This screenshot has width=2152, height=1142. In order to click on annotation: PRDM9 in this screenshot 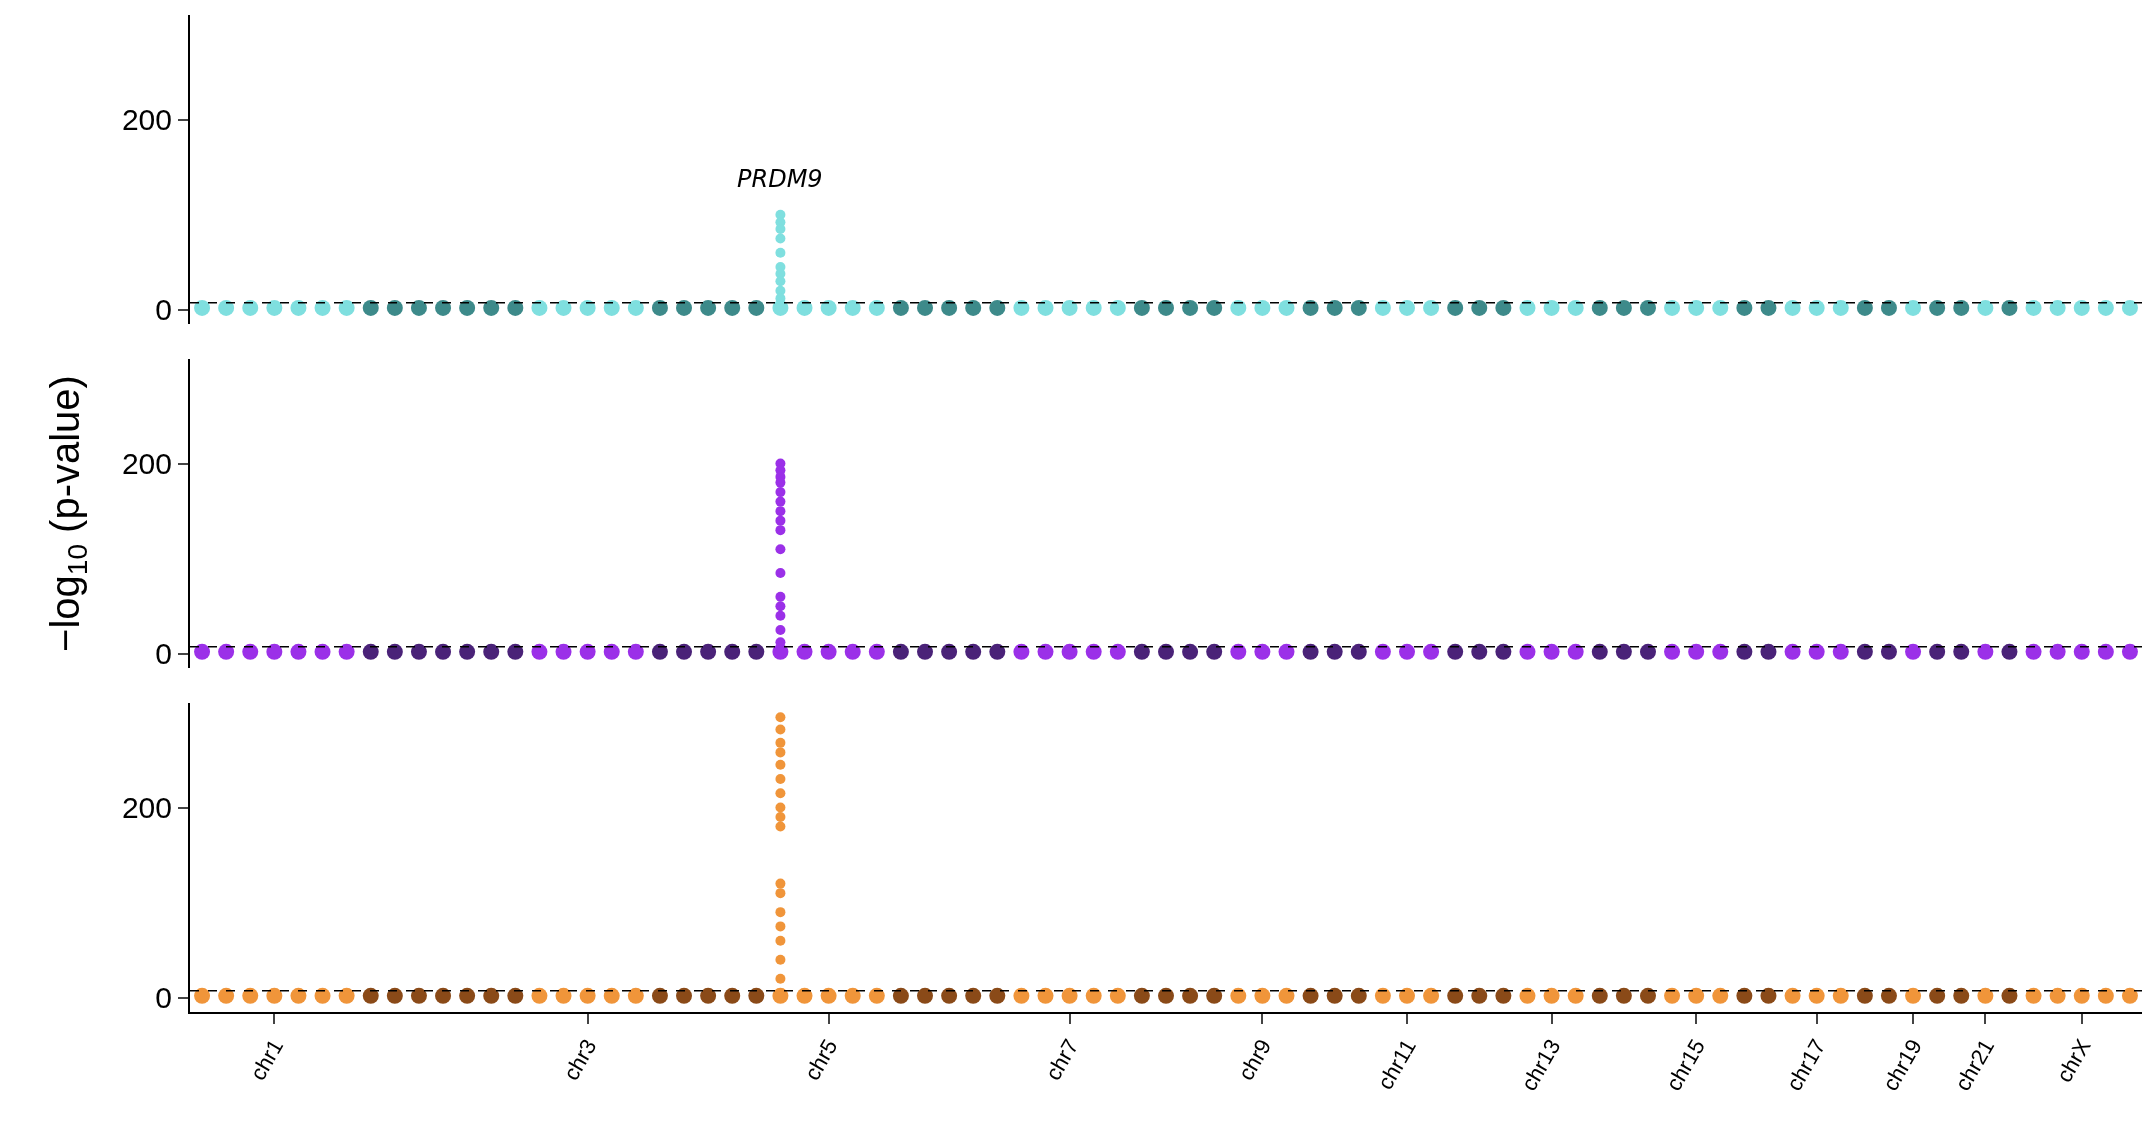, I will do `click(780, 179)`.